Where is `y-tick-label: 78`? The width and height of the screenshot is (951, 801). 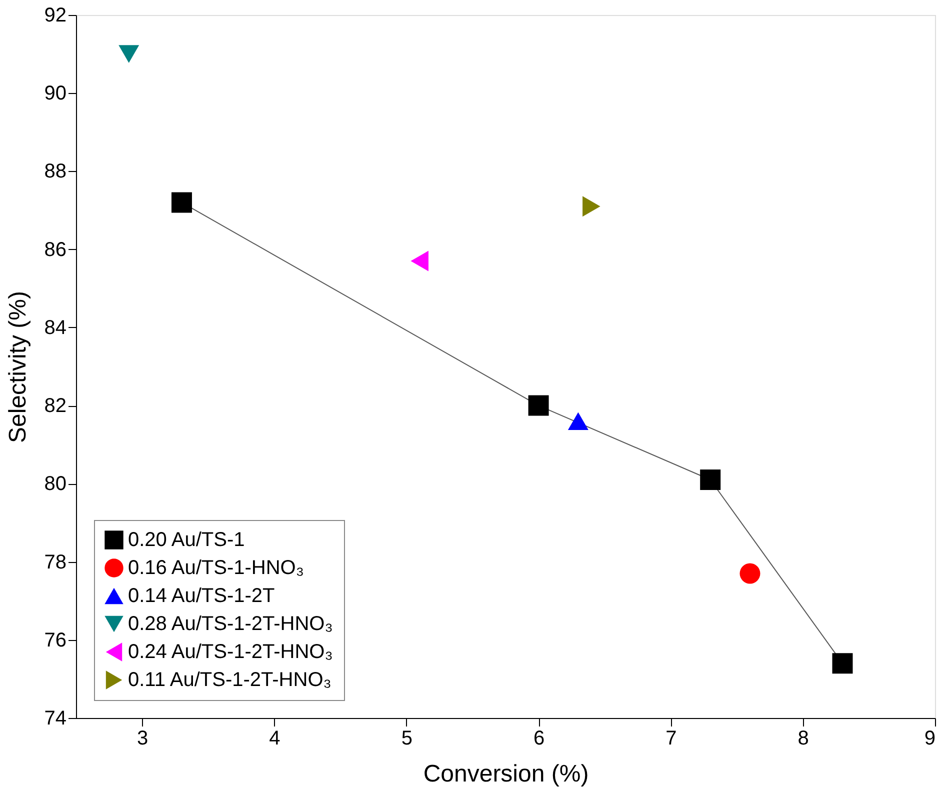 y-tick-label: 78 is located at coordinates (55, 562).